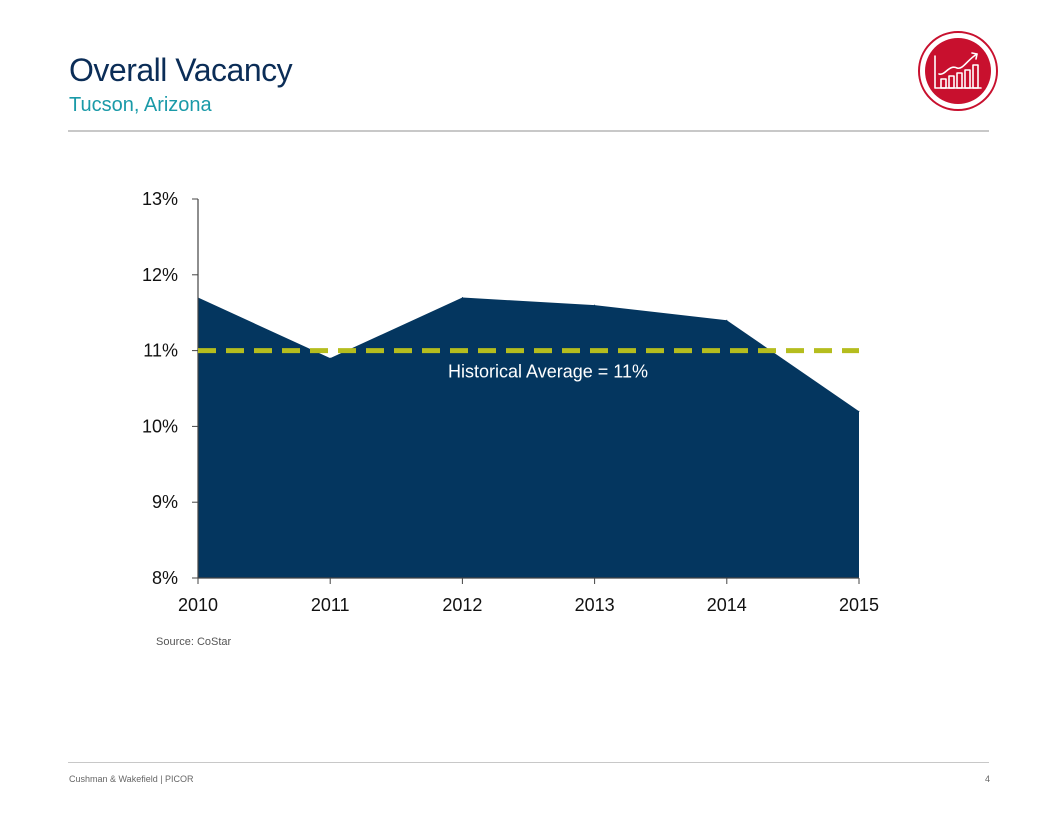 The width and height of the screenshot is (1056, 816). What do you see at coordinates (160, 426) in the screenshot?
I see `y-tick-label: 10%` at bounding box center [160, 426].